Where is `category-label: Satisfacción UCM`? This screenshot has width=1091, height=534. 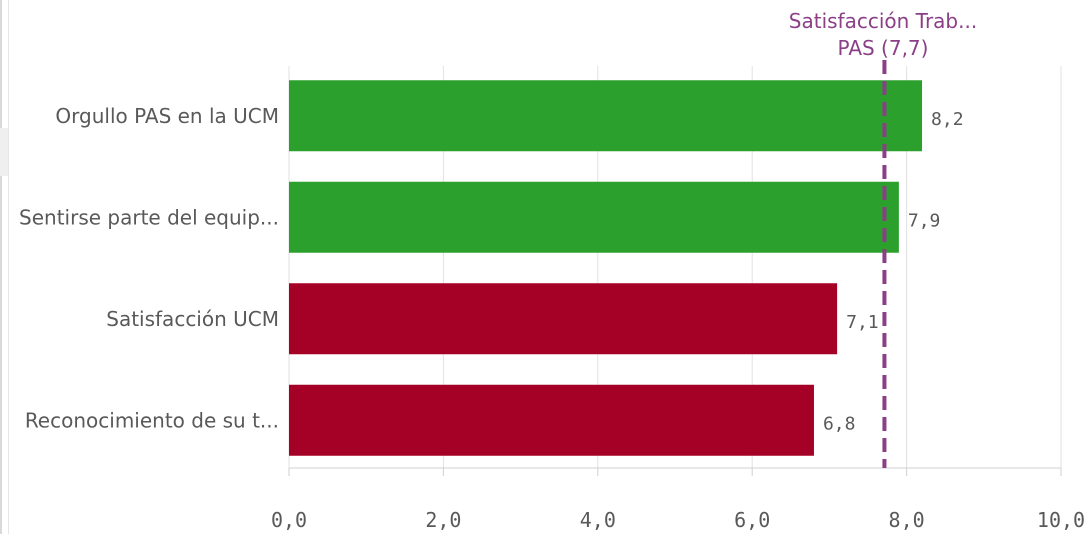
category-label: Satisfacción UCM is located at coordinates (192, 319).